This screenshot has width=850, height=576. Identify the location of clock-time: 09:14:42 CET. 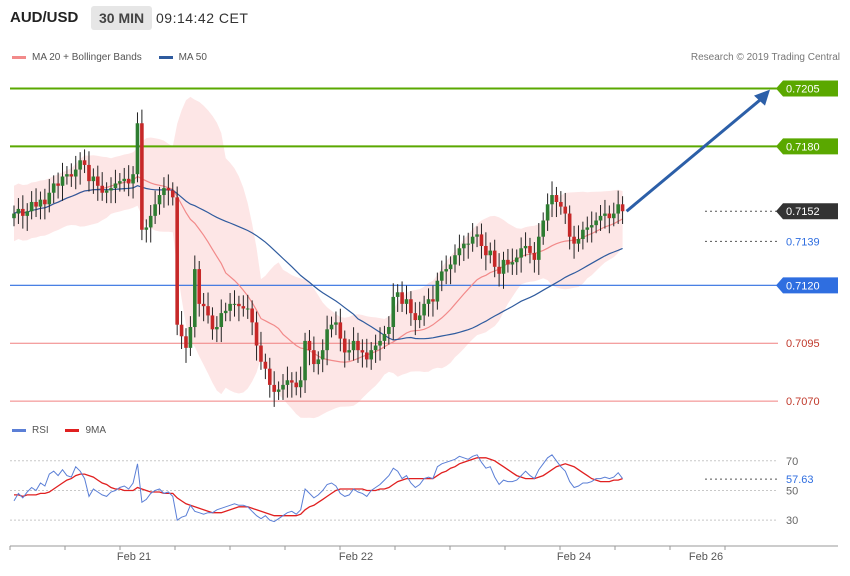
(202, 18).